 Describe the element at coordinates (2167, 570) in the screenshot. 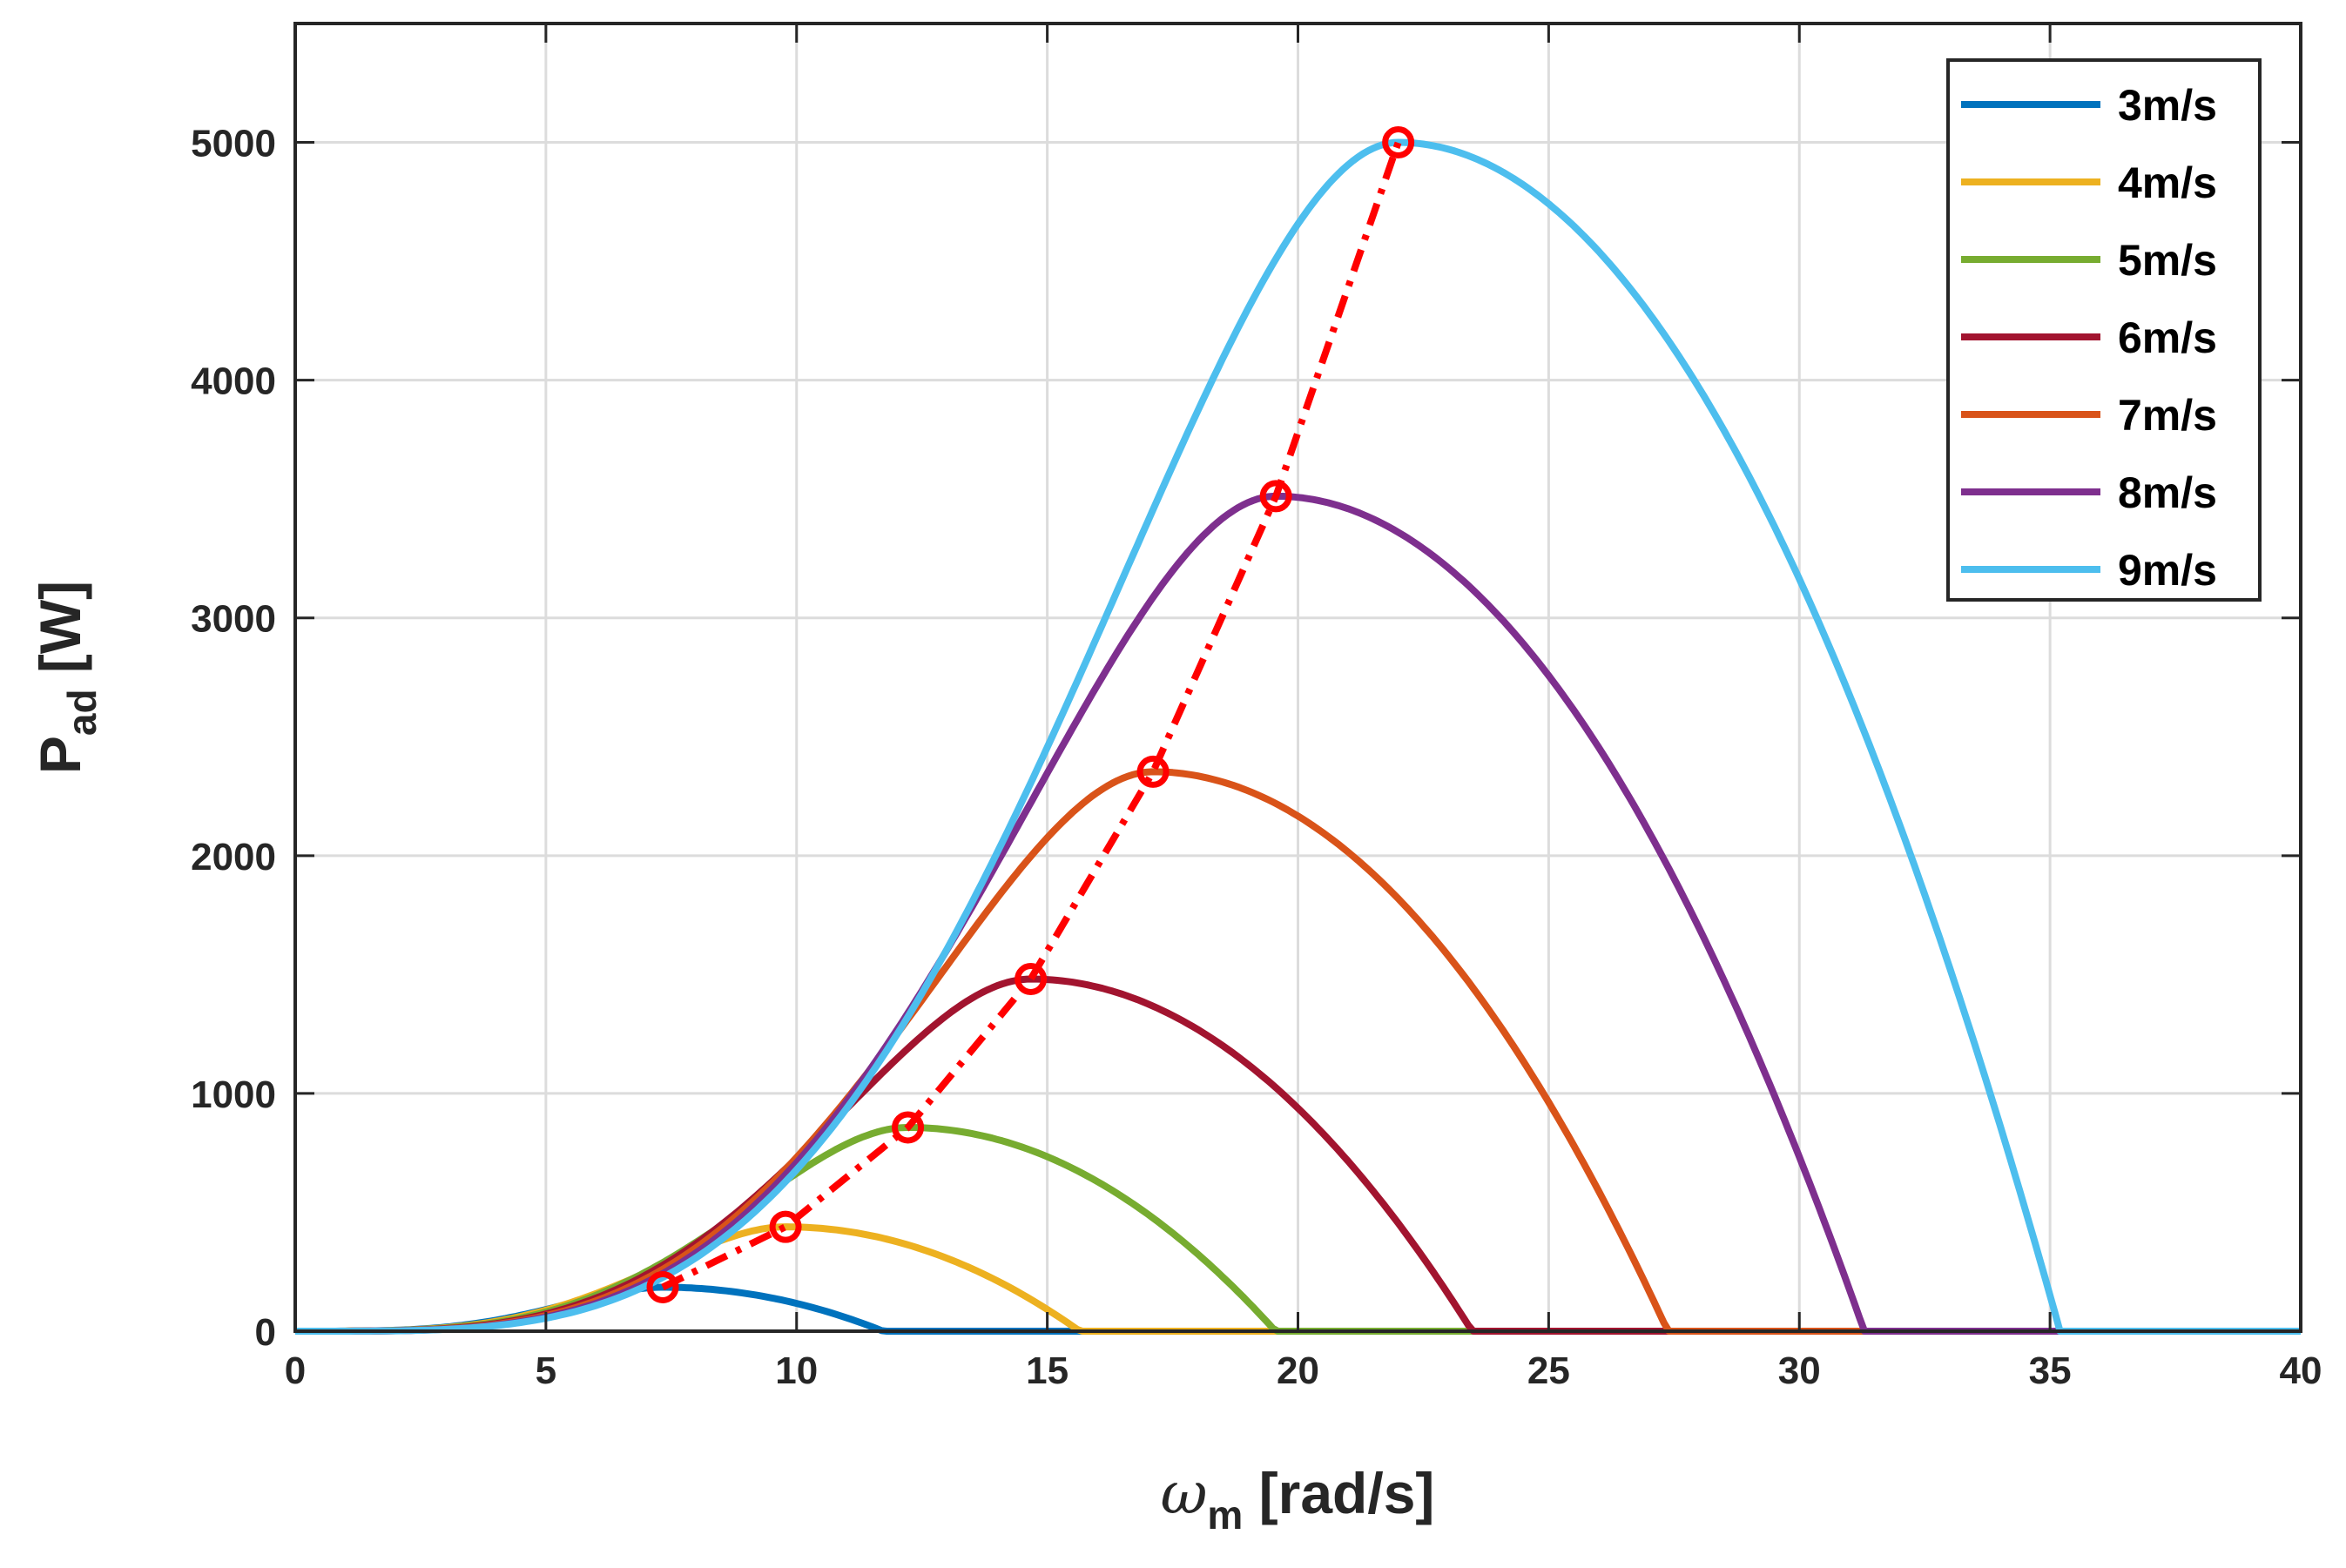

I see `legend-label: 9m/s` at that location.